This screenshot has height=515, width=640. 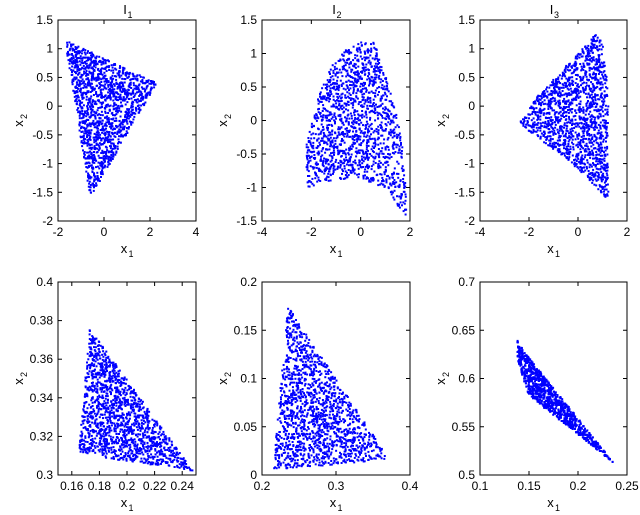 I want to click on subplot-title-subscript: 3, so click(x=556, y=15).